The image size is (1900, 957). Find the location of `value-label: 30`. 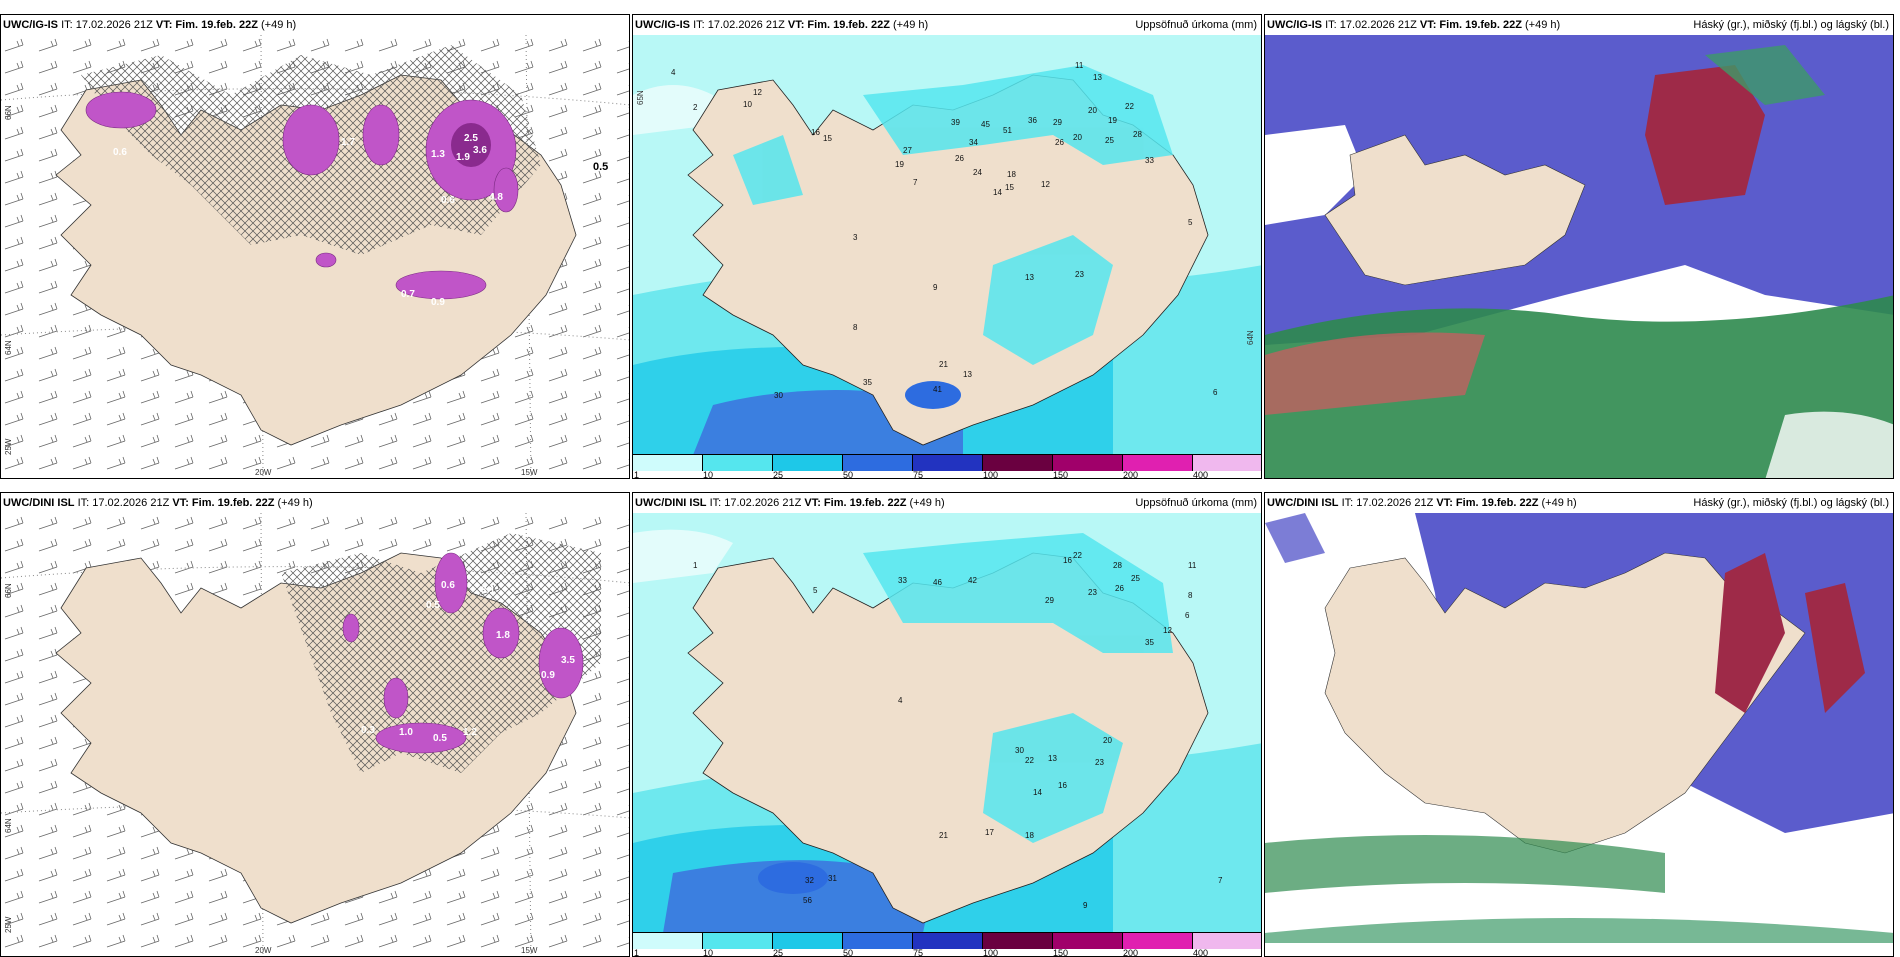

value-label: 30 is located at coordinates (778, 395).